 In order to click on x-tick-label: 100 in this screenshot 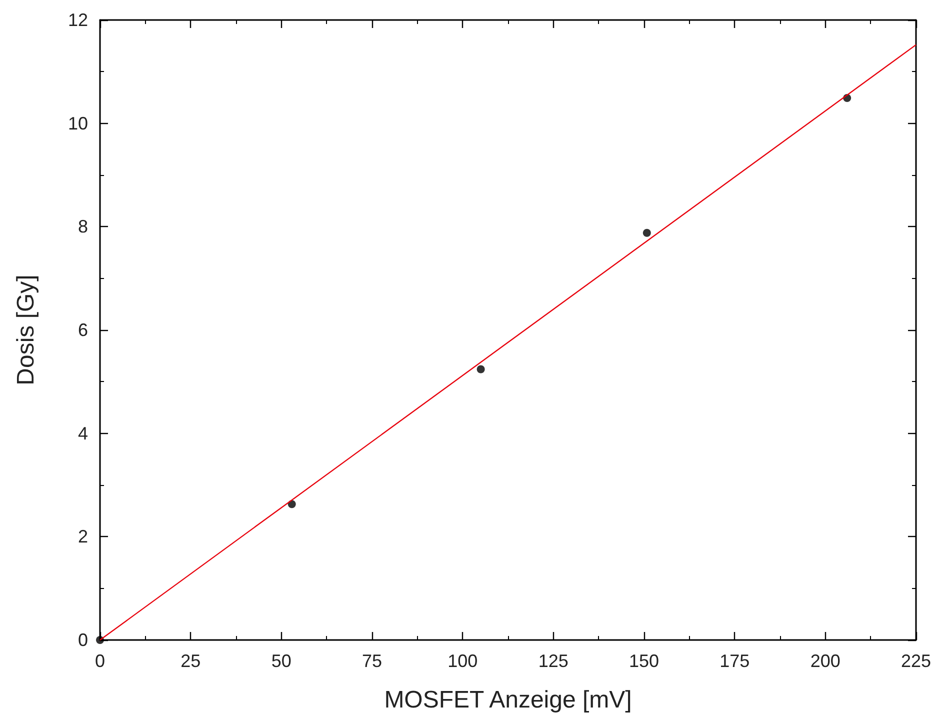, I will do `click(463, 661)`.